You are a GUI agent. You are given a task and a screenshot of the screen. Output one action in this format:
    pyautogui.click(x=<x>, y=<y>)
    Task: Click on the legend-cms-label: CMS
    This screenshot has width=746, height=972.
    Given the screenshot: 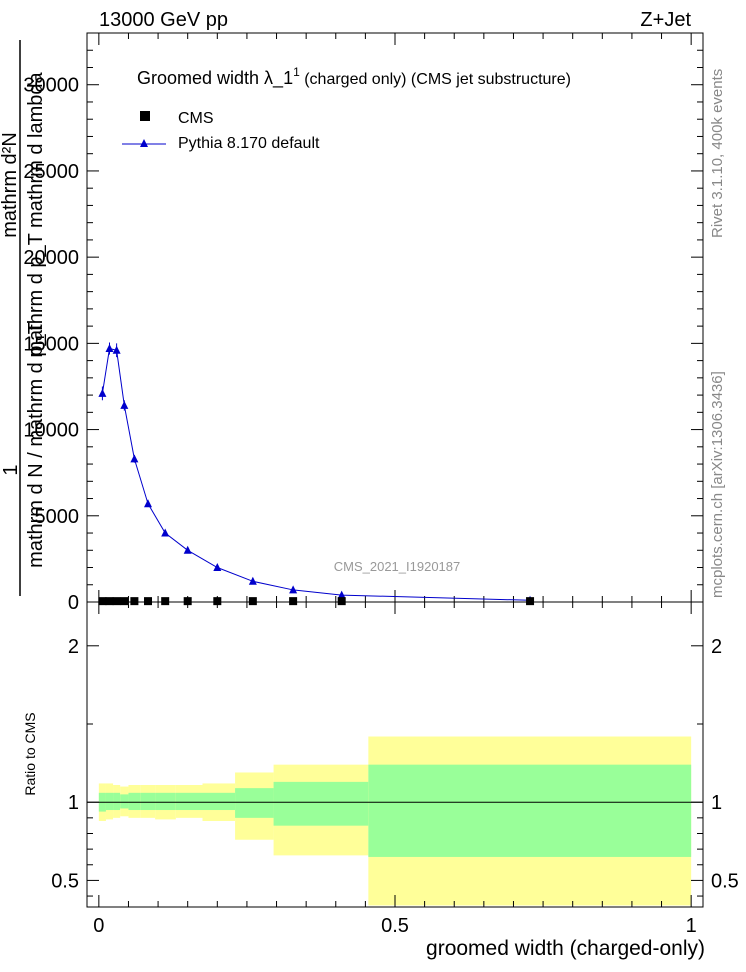 What is the action you would take?
    pyautogui.click(x=196, y=118)
    